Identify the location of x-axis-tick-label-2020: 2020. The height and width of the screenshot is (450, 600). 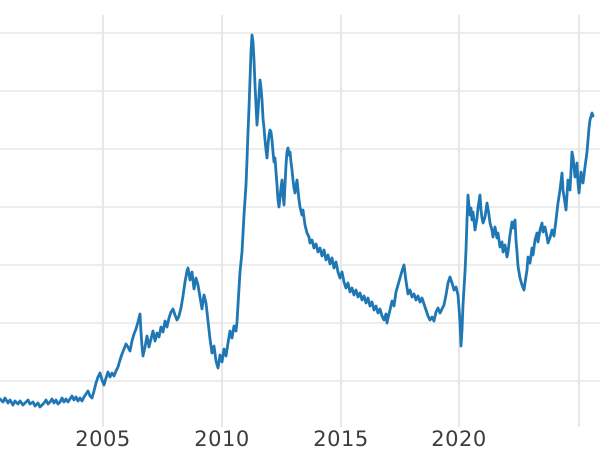
(459, 438).